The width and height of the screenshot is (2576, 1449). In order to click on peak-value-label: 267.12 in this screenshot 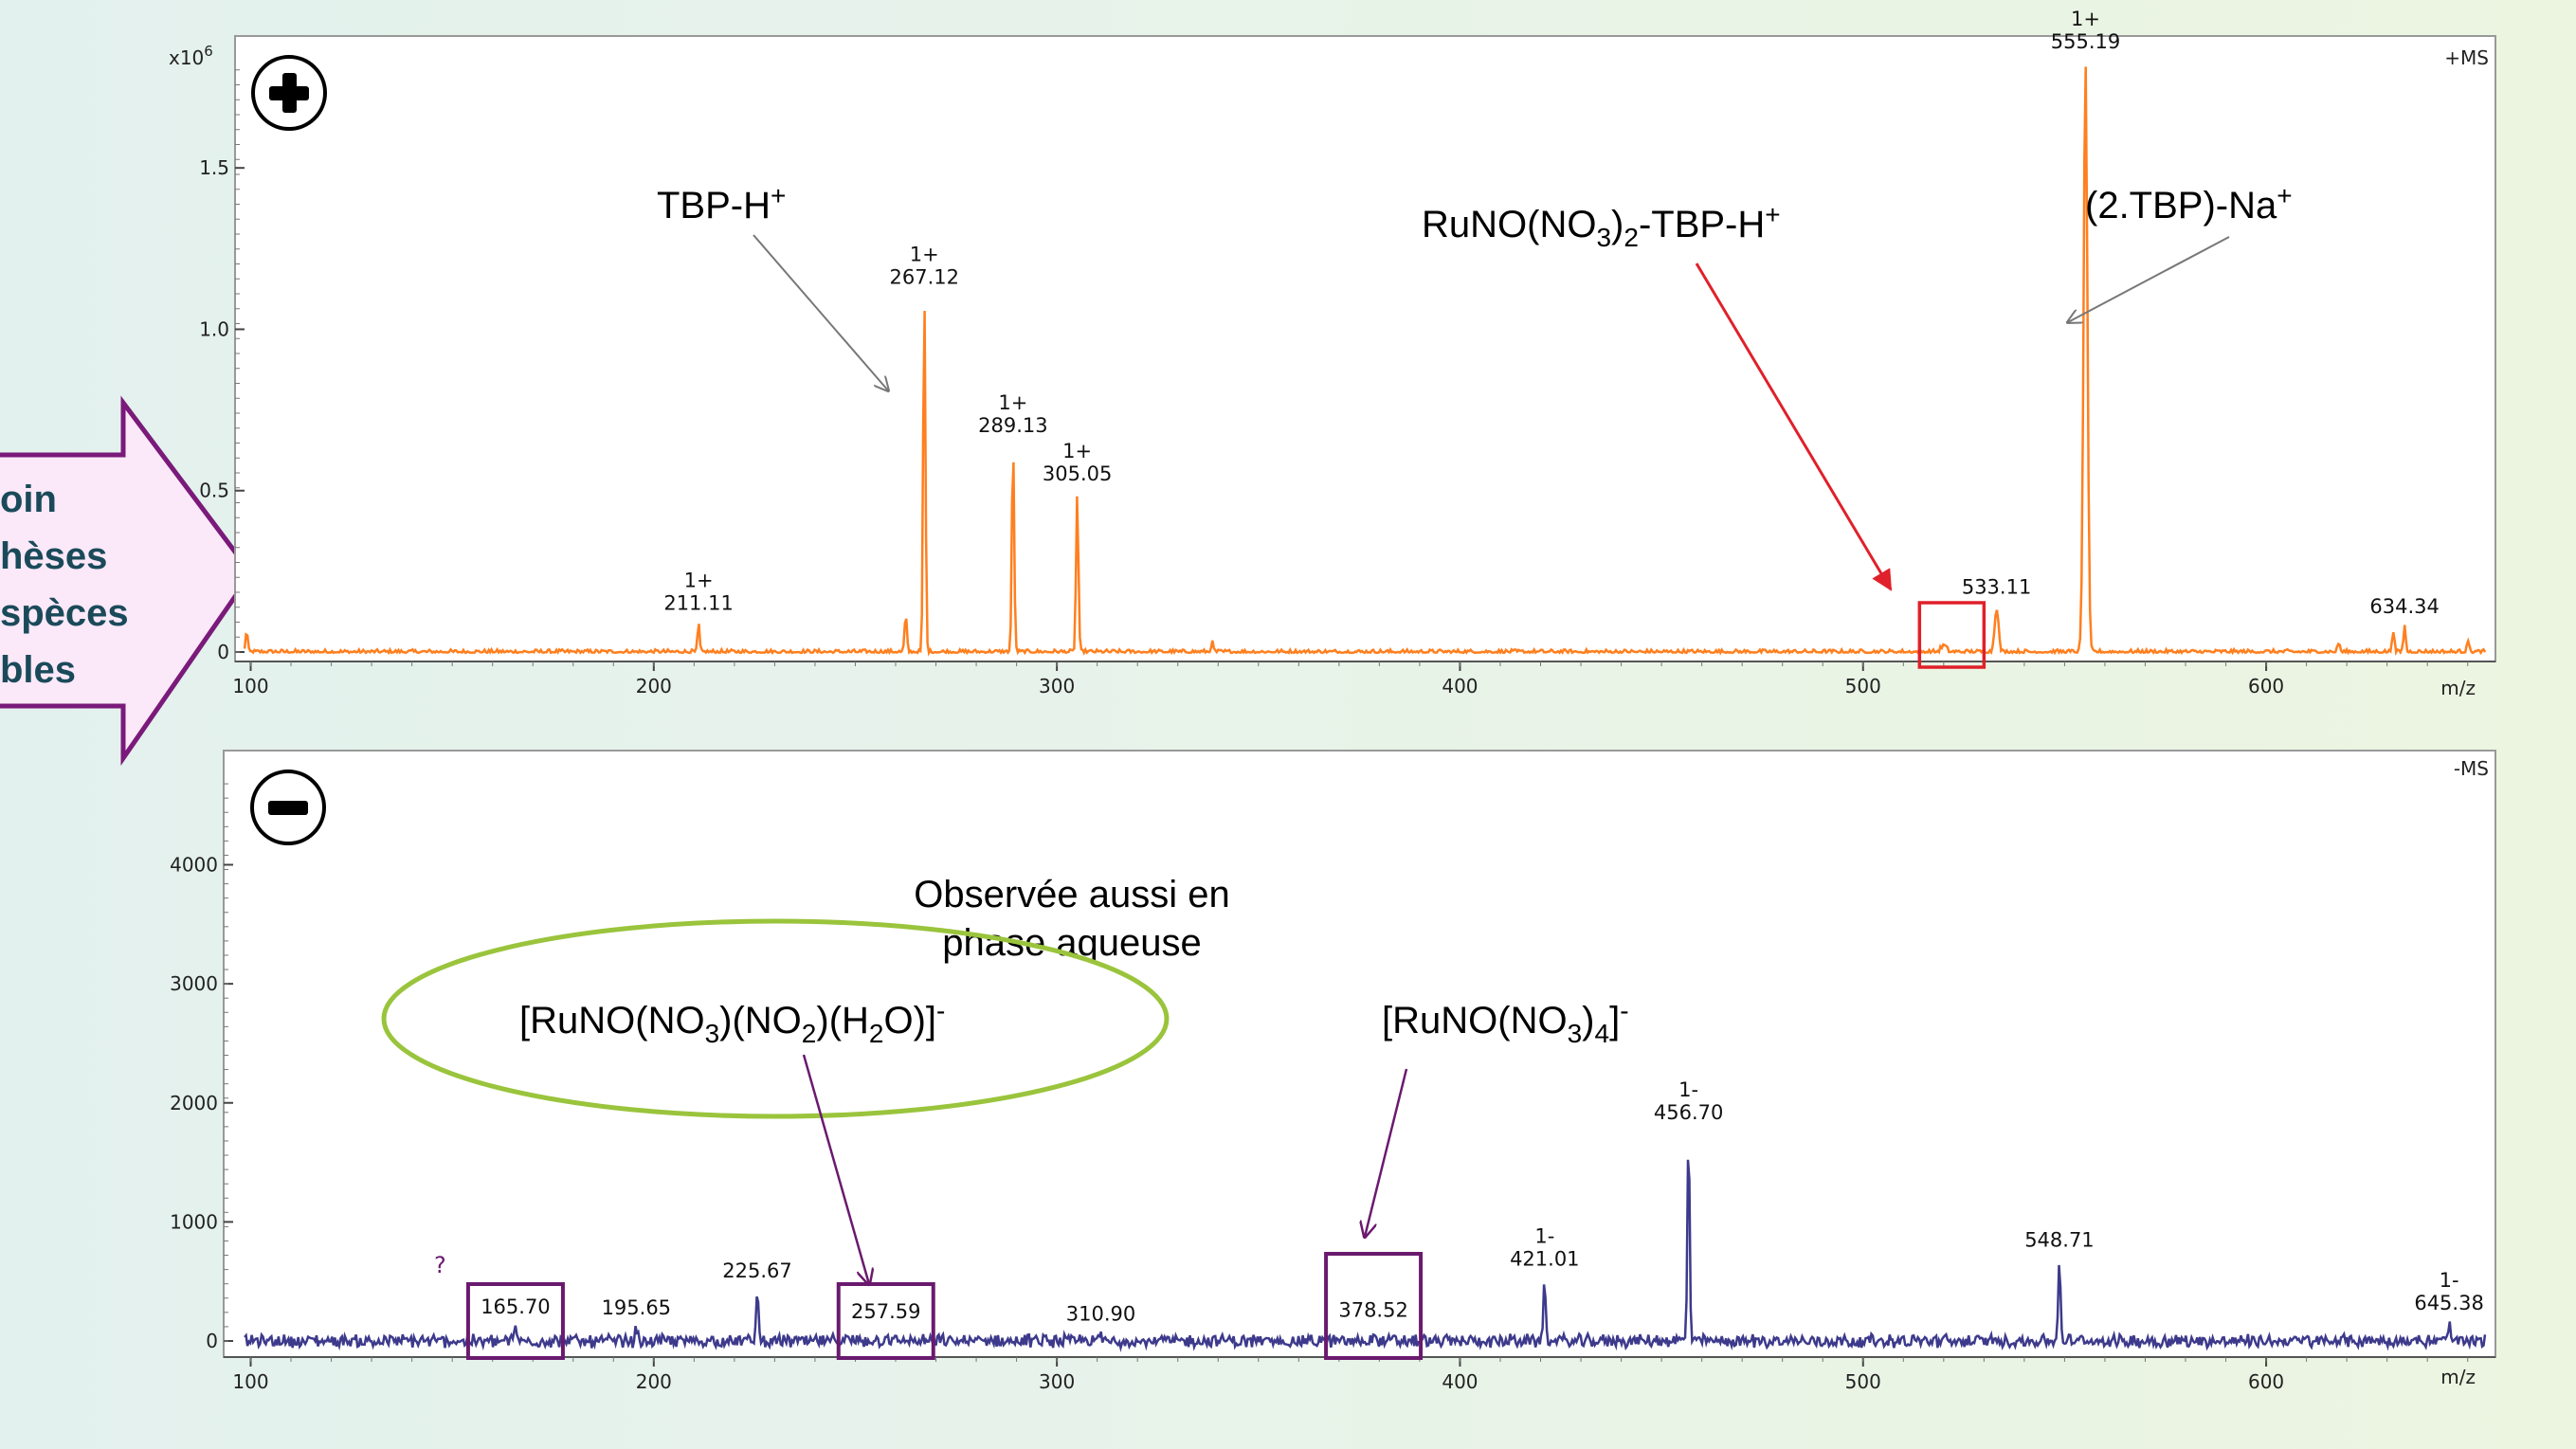, I will do `click(924, 276)`.